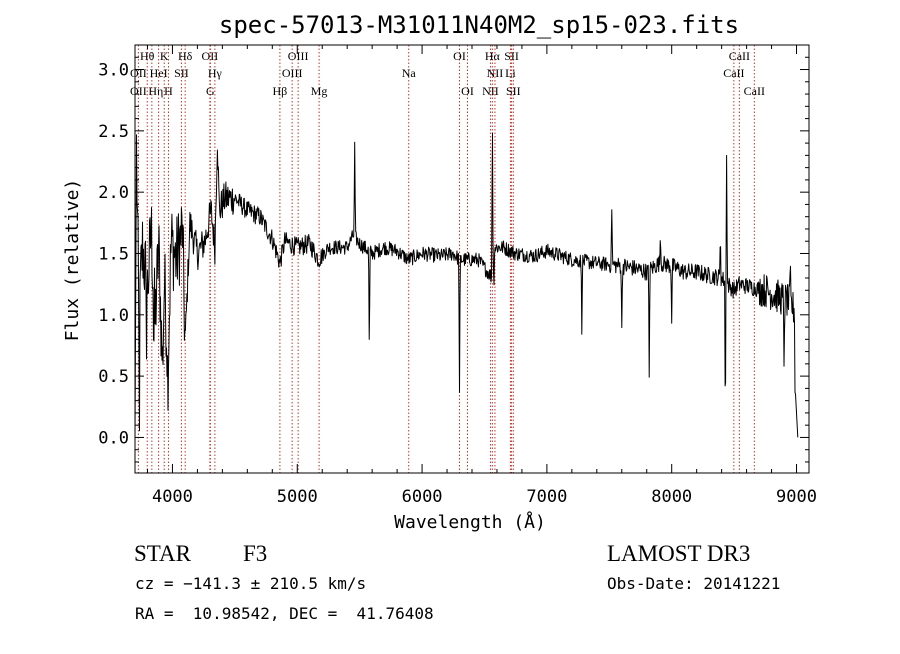  I want to click on x-tick-label: 6000, so click(422, 497).